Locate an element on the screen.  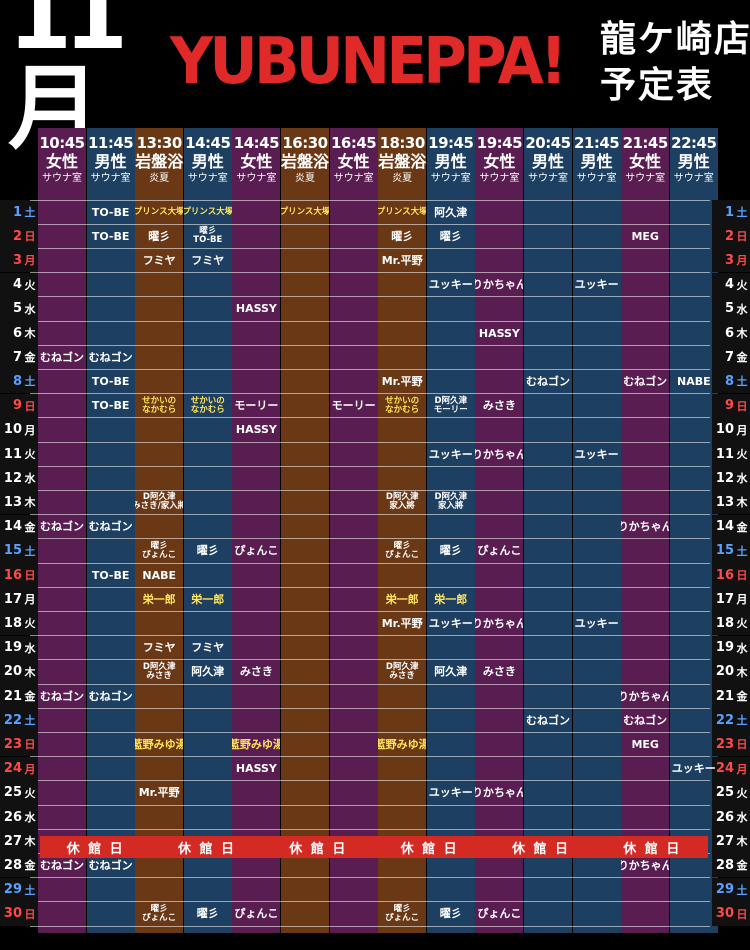
column-room: 岩盤浴 is located at coordinates (159, 161).